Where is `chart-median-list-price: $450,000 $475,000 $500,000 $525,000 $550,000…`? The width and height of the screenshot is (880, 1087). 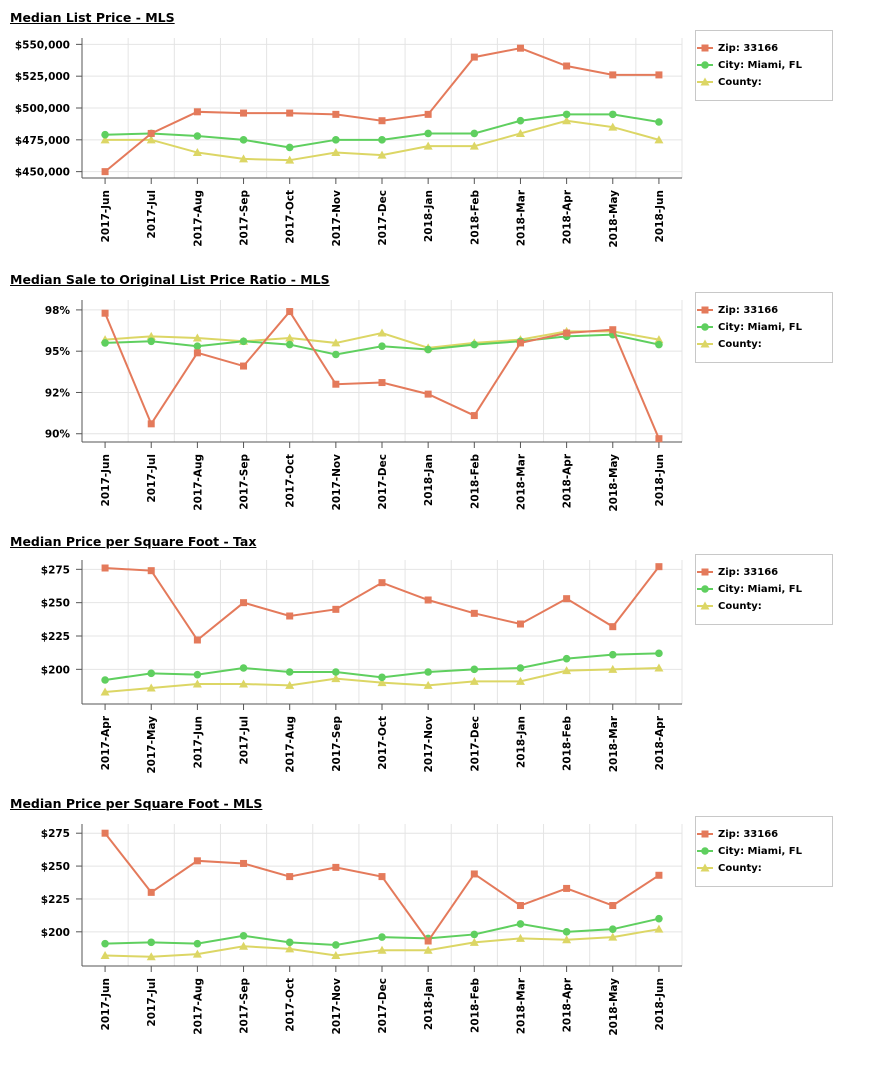 chart-median-list-price: $450,000 $475,000 $500,000 $525,000 $550,000… is located at coordinates (349, 143).